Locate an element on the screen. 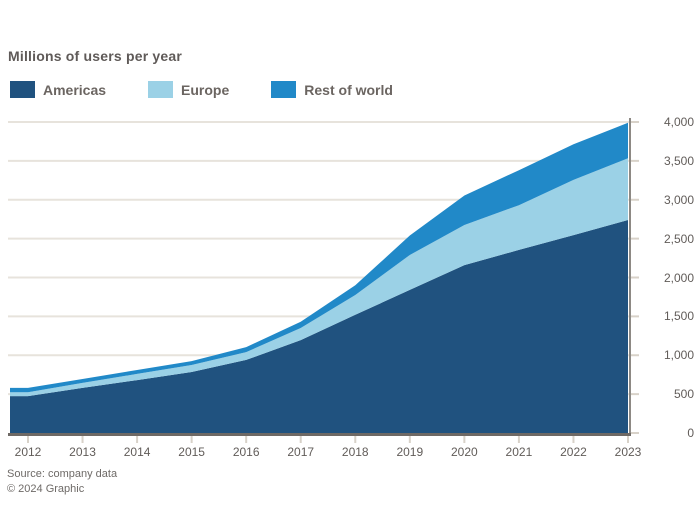  y-tick-label: 4,000 is located at coordinates (678, 122).